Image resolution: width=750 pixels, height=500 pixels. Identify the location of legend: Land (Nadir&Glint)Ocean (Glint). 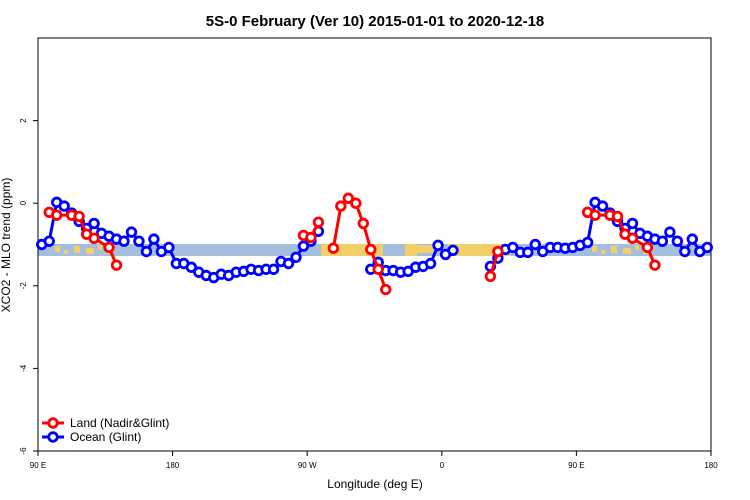
(105, 430).